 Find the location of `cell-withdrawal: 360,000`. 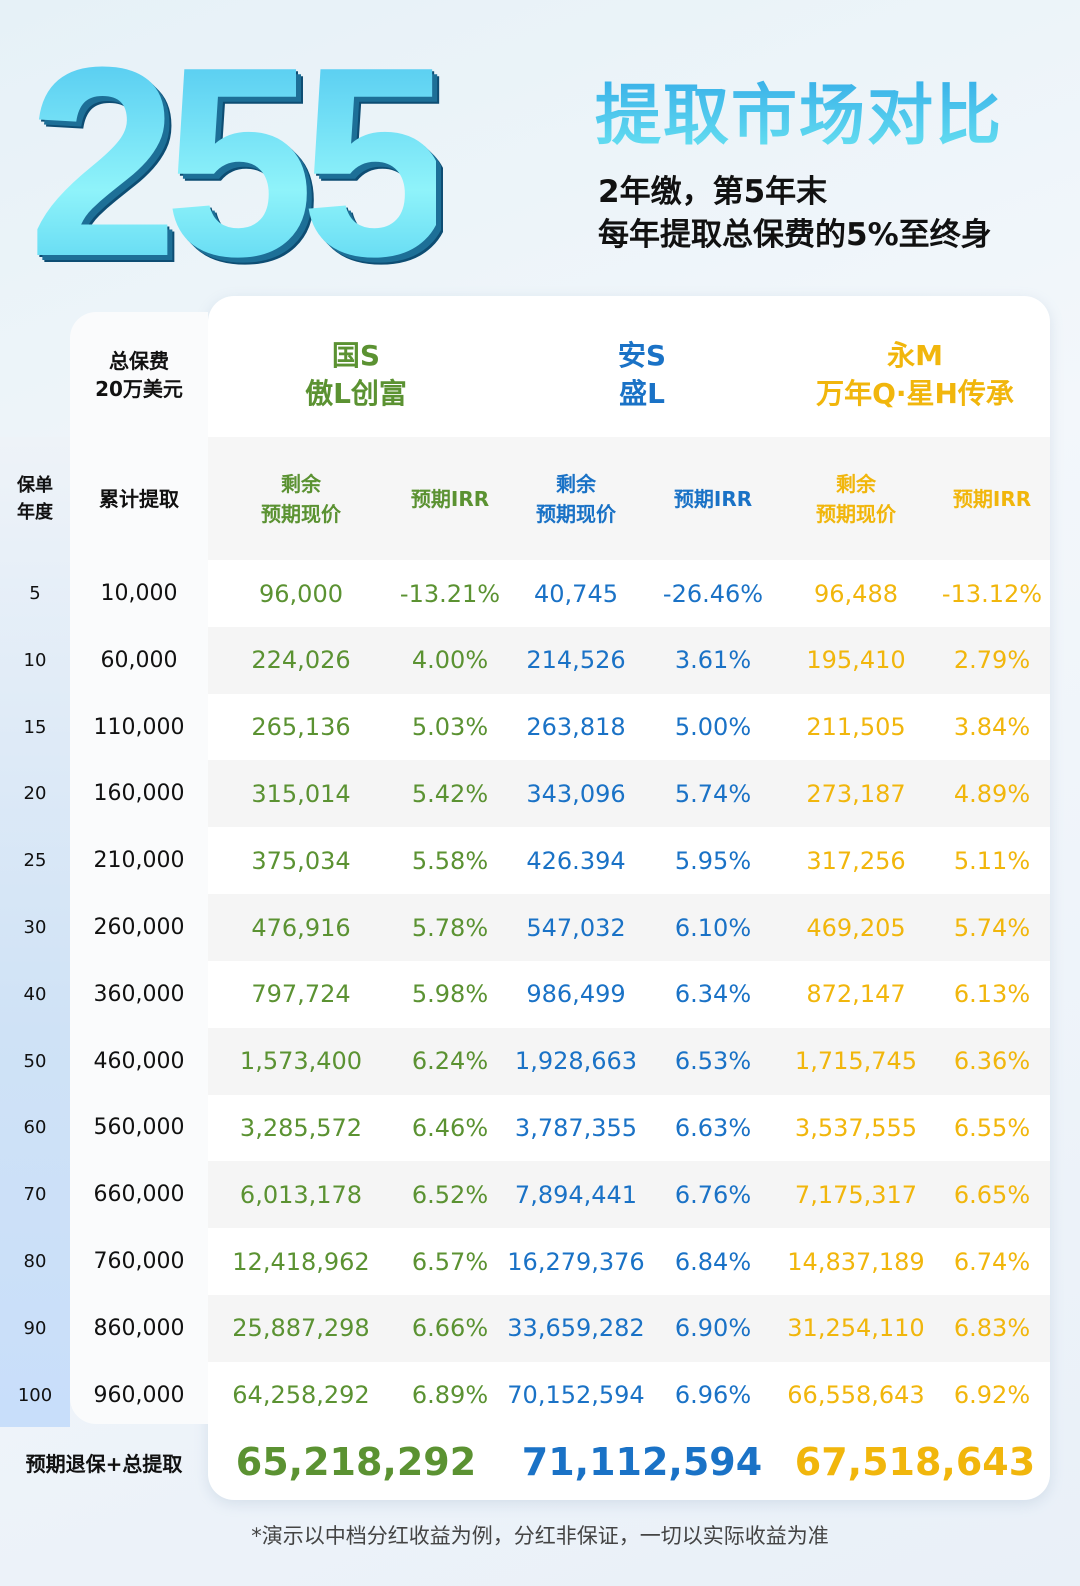

cell-withdrawal: 360,000 is located at coordinates (139, 994).